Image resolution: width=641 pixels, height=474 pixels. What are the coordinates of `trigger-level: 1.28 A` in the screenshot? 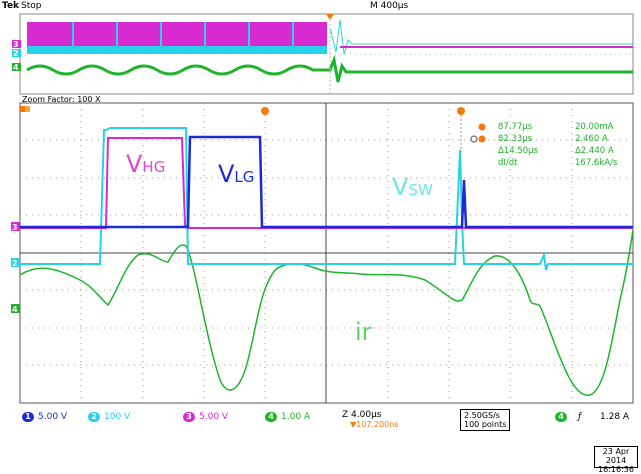 It's located at (615, 417).